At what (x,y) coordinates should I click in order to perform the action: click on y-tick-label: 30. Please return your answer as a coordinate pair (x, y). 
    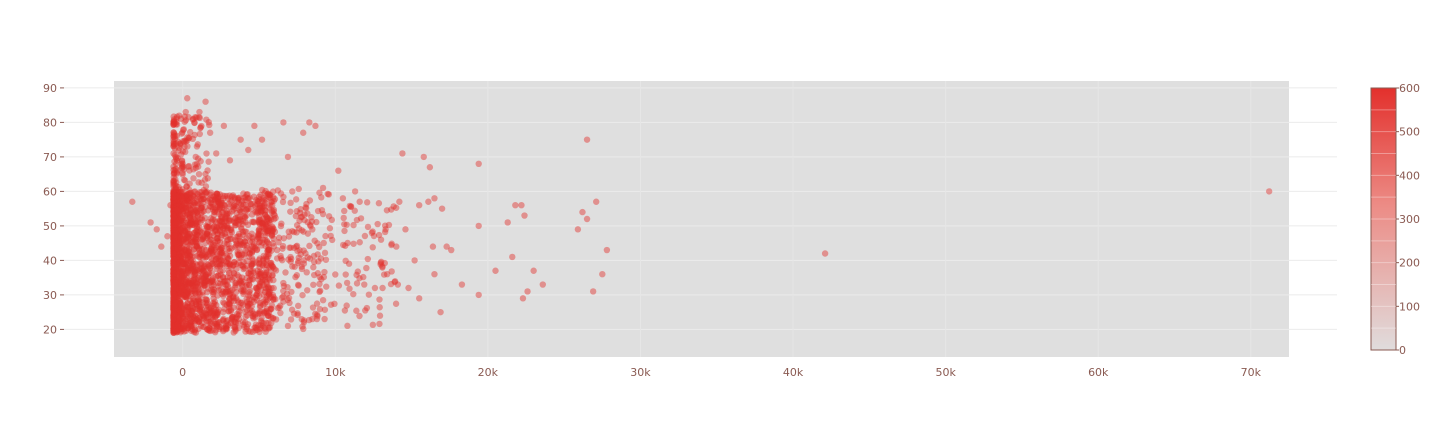
    Looking at the image, I should click on (50, 295).